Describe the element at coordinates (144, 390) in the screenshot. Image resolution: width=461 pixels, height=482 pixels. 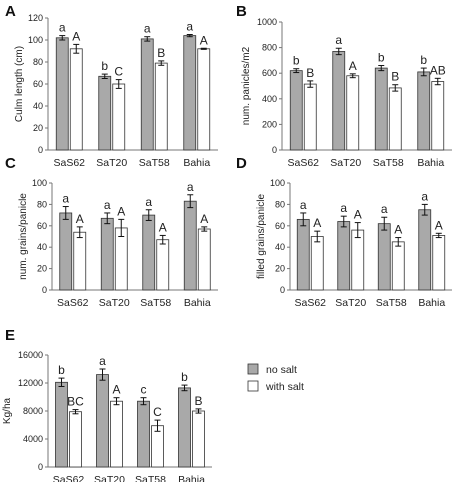
I see `significance-label: c` at that location.